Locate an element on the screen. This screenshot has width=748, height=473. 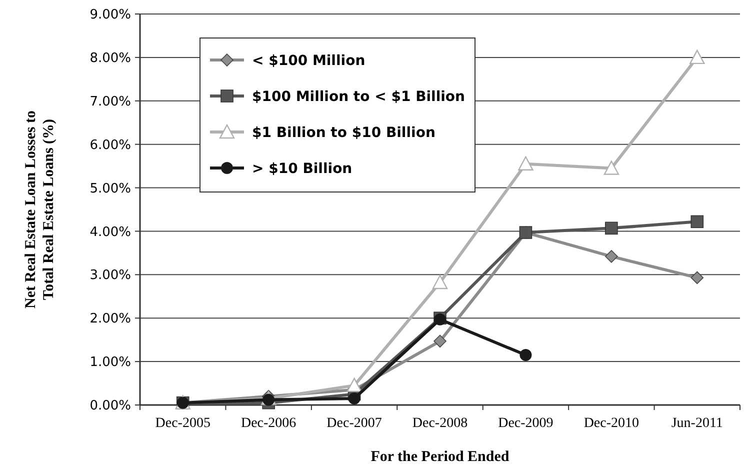
legend-label: < $100 Million is located at coordinates (309, 60).